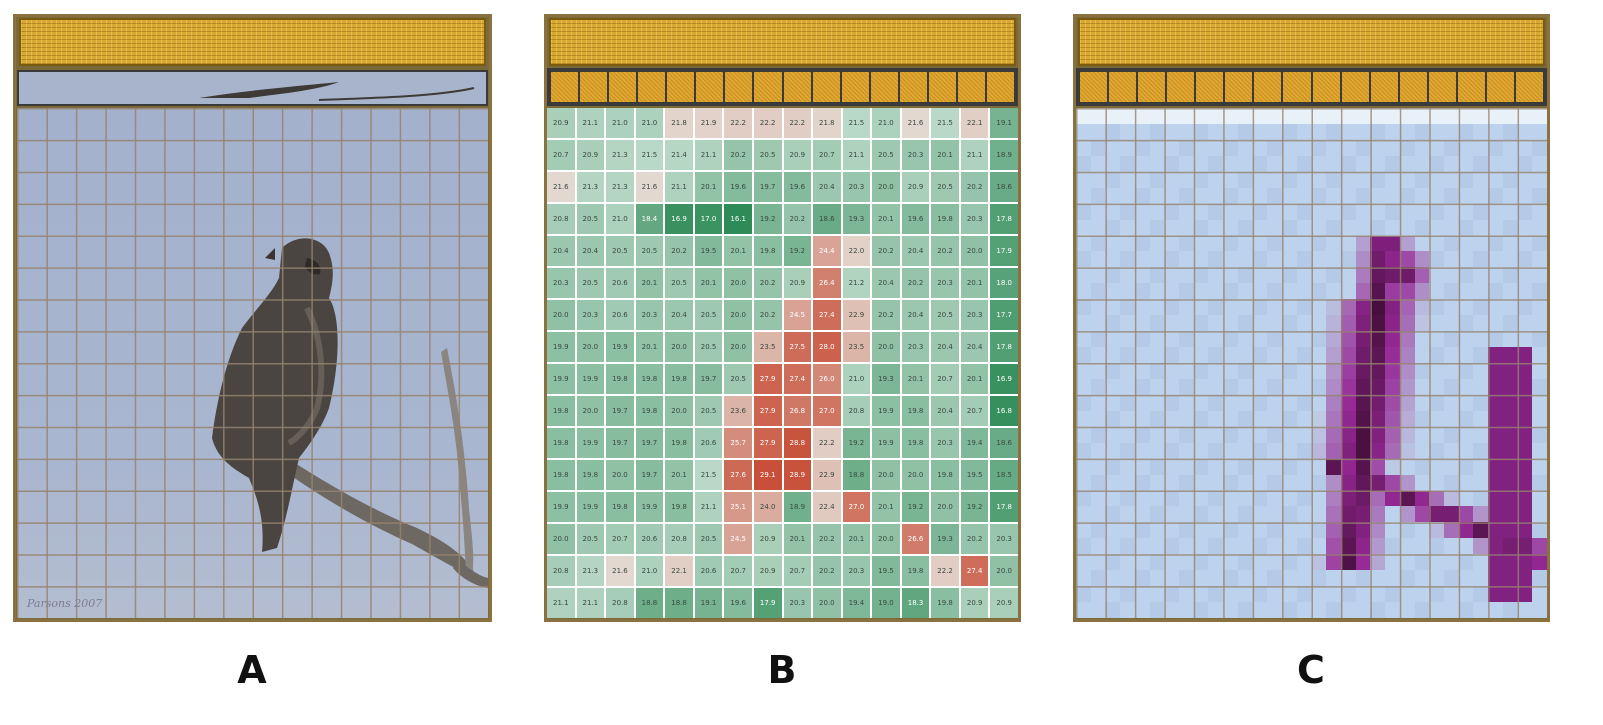  Describe the element at coordinates (782, 87) in the screenshot. I see `sensor-cell-strip` at that location.